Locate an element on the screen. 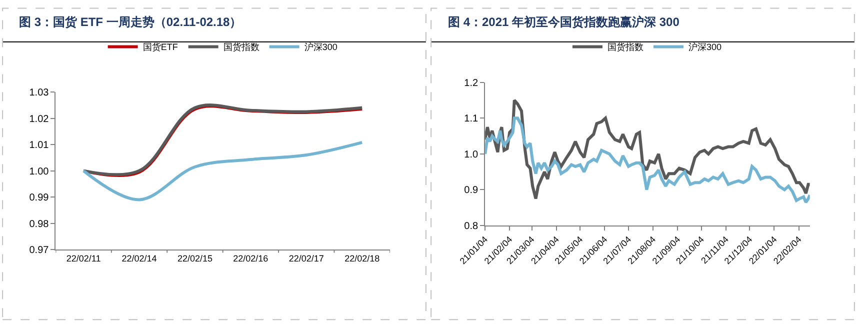 The image size is (857, 332). y-tick-label: 1.00 is located at coordinates (39, 172).